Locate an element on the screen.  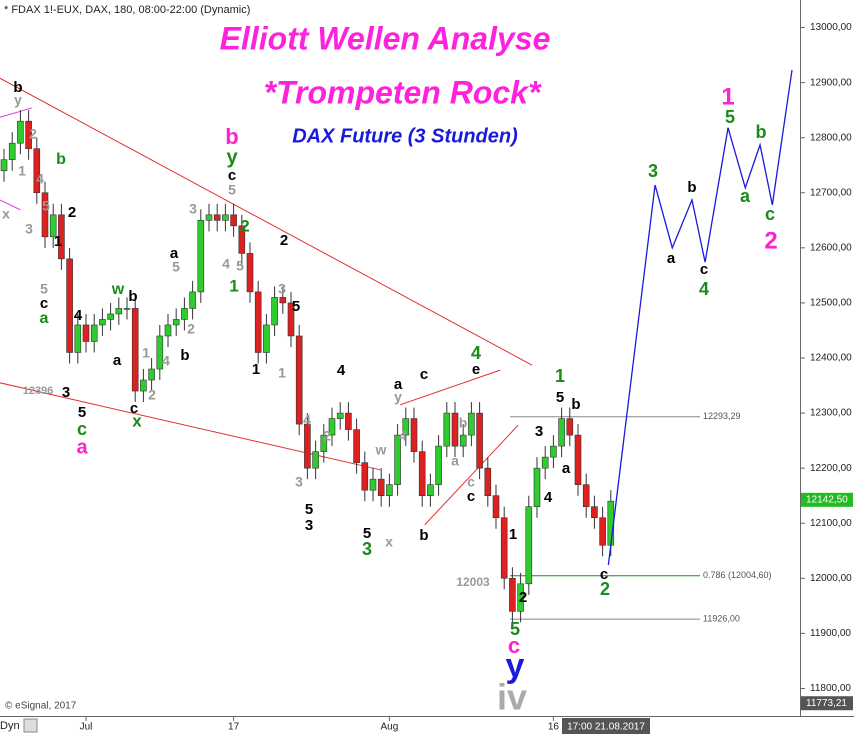
price-level-label: 11926,00 is located at coordinates (721, 618).